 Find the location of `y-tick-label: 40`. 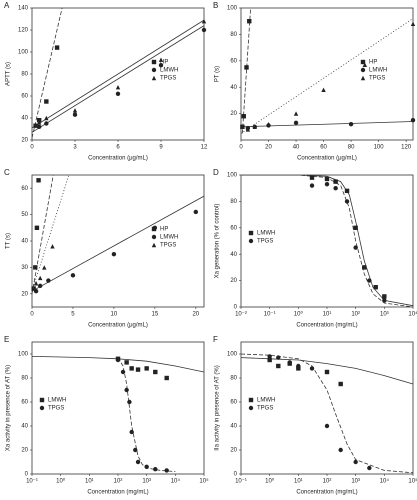

y-tick-label: 40 is located at coordinates (233, 255).